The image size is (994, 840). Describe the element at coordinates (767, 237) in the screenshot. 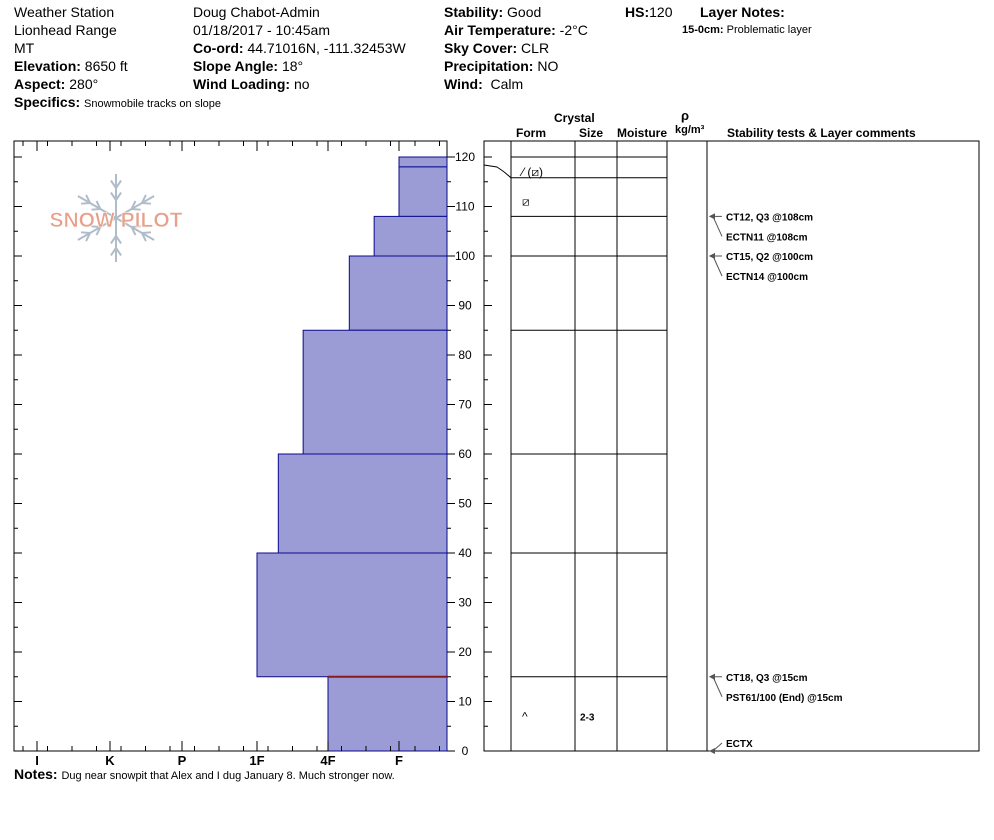

I see `stability-test: ECTN11 @108cm` at that location.